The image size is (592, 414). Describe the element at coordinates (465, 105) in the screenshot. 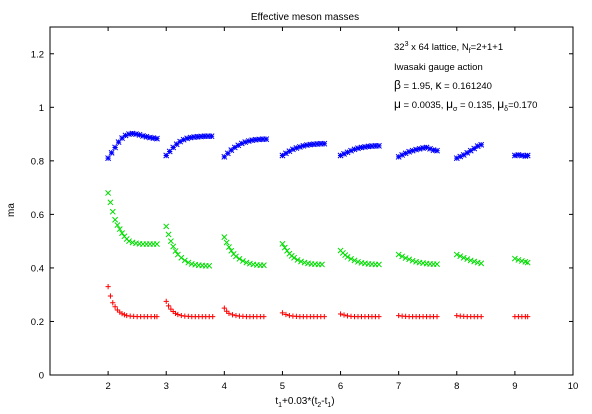

I see `annotation-mu: μ = 0.0035, μσ = 0.135, μδ=0.170` at that location.